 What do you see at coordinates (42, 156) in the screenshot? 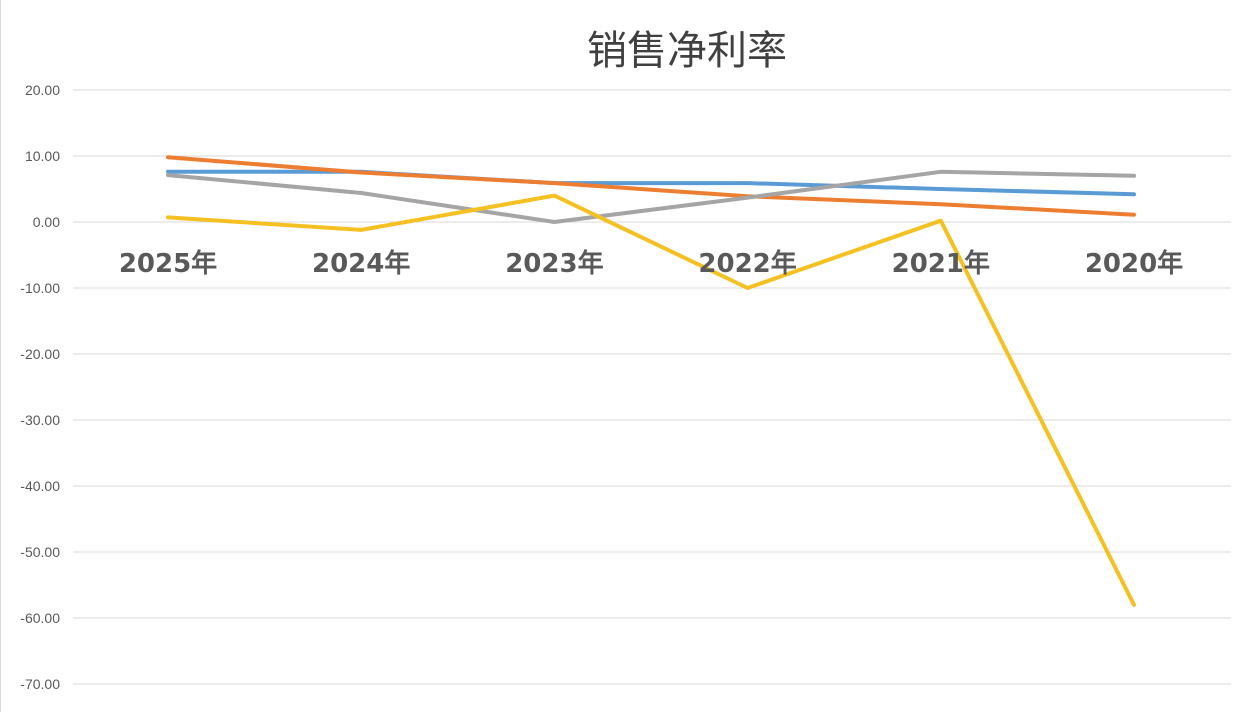
I see `y-tick-label: 10.00` at bounding box center [42, 156].